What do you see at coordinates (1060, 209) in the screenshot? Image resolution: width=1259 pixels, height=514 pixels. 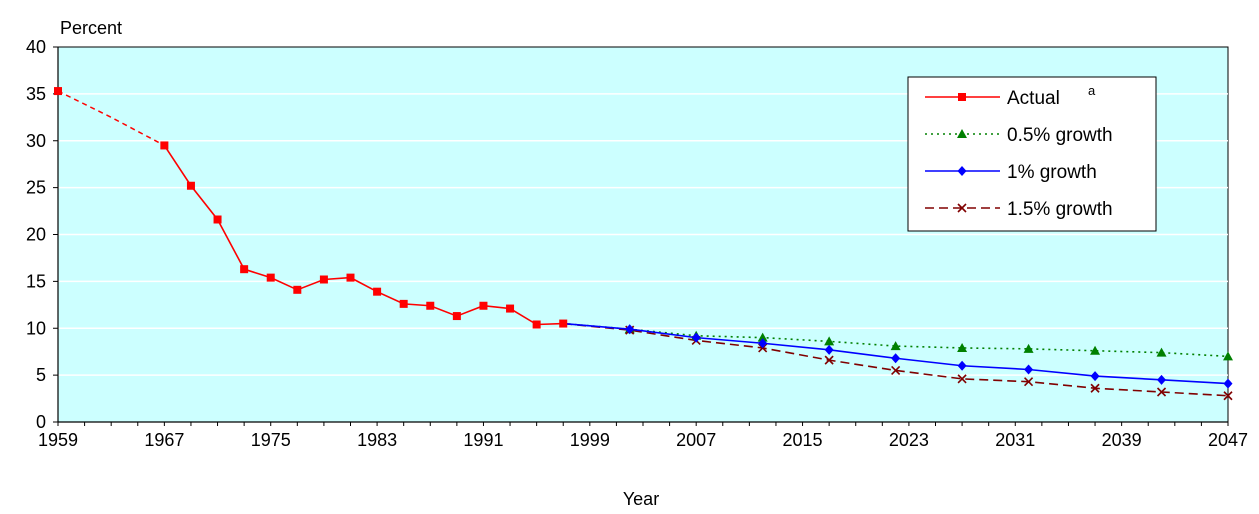 I see `legend-label: 1.5% growth` at bounding box center [1060, 209].